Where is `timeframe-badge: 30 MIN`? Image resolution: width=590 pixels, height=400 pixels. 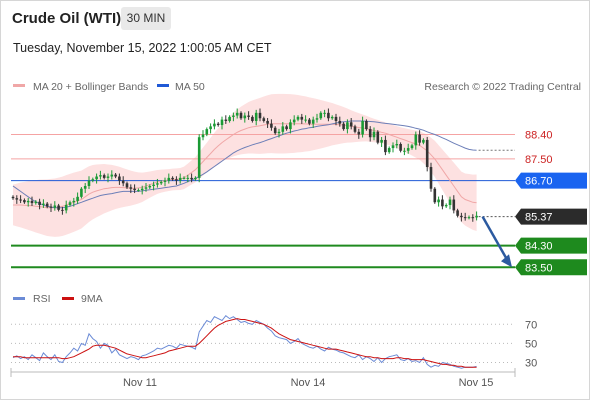
timeframe-badge: 30 MIN is located at coordinates (146, 18).